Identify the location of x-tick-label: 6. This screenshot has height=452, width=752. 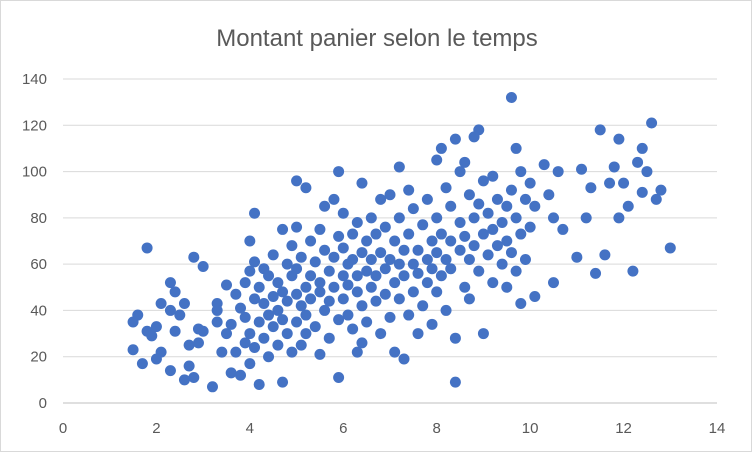
(343, 428).